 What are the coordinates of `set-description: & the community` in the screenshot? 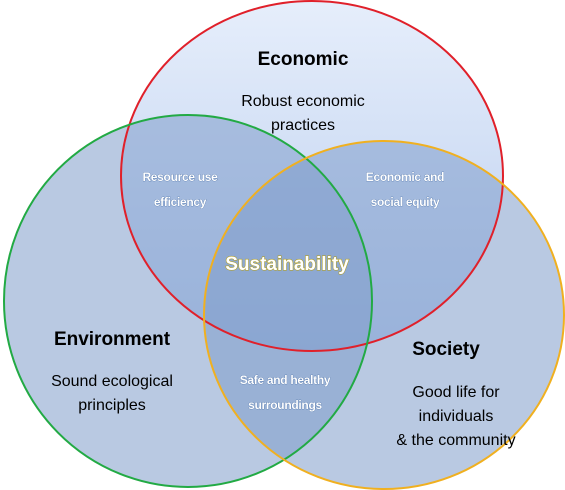 It's located at (455, 440).